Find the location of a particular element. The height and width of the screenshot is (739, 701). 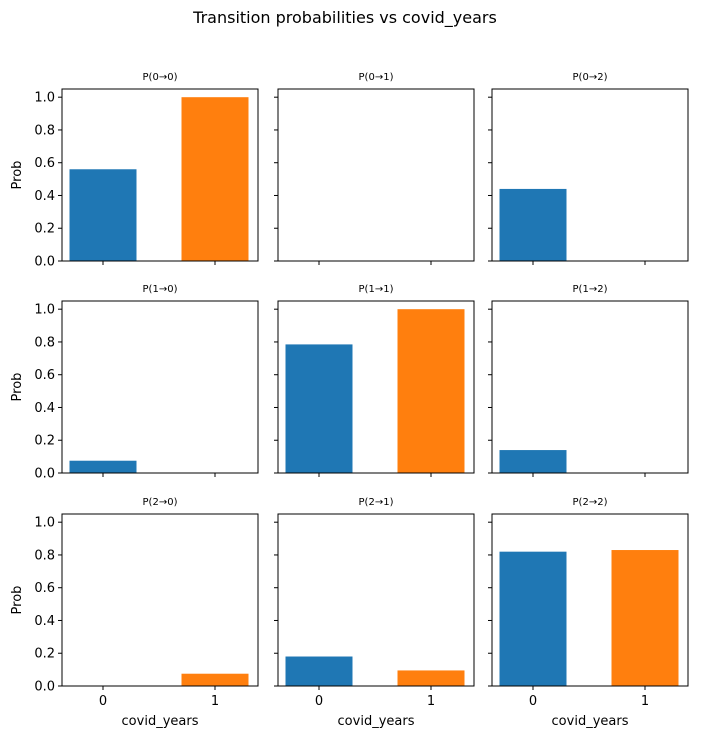

subplot-2-1: P(2→1) 0 1 covid_years is located at coordinates (374, 613).